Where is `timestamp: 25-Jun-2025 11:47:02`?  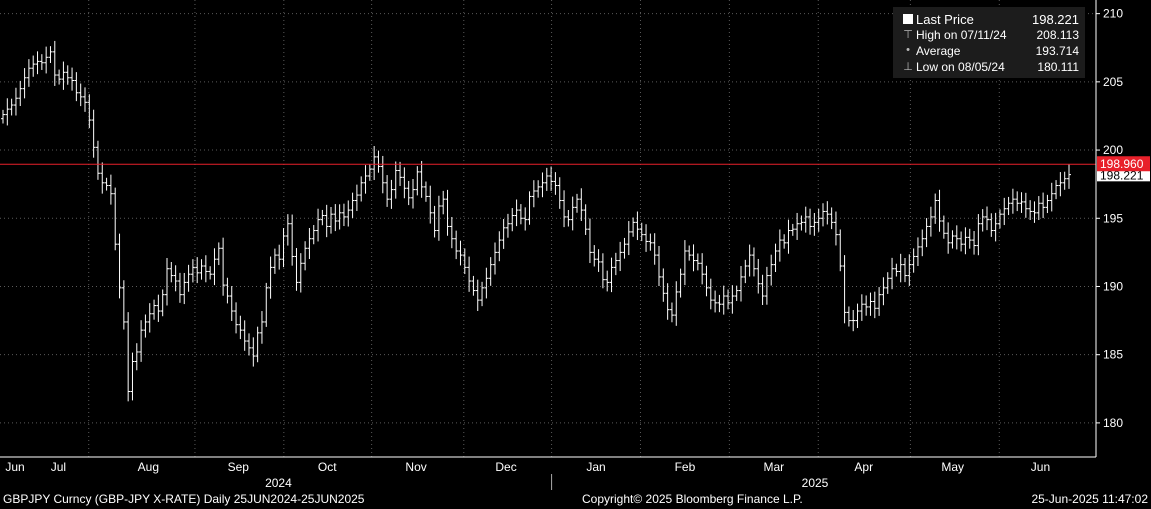
timestamp: 25-Jun-2025 11:47:02 is located at coordinates (1089, 499).